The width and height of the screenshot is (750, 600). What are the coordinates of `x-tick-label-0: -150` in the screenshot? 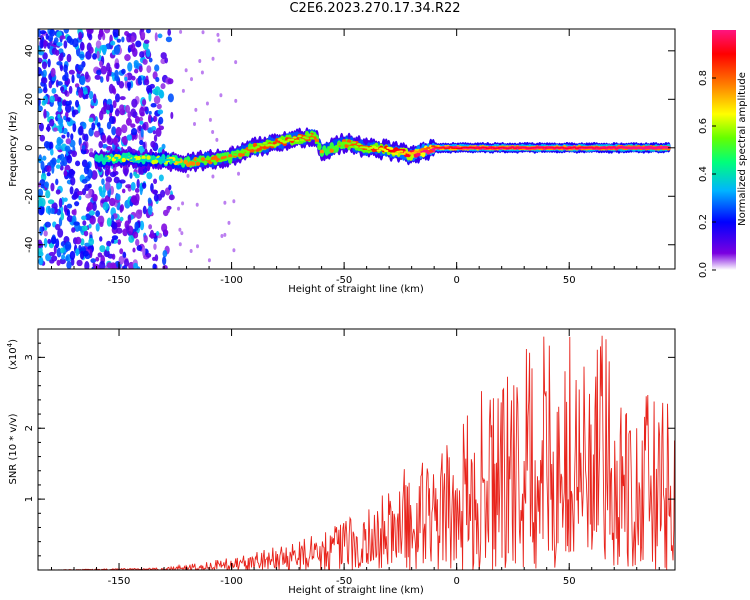 It's located at (119, 581).